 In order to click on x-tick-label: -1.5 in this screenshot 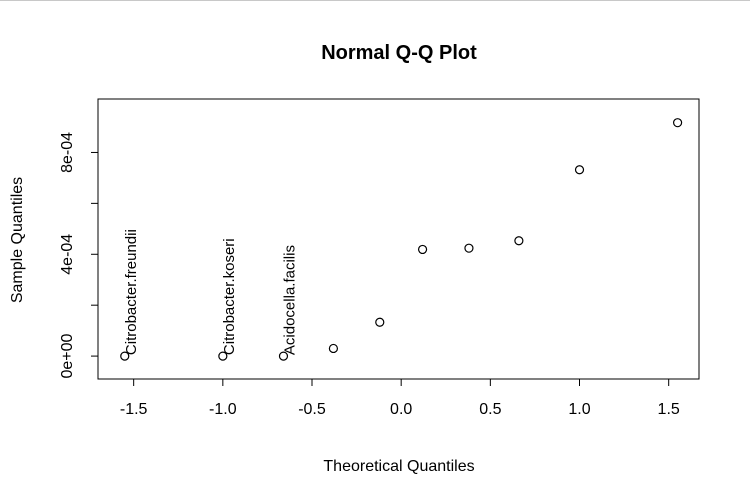, I will do `click(134, 409)`.